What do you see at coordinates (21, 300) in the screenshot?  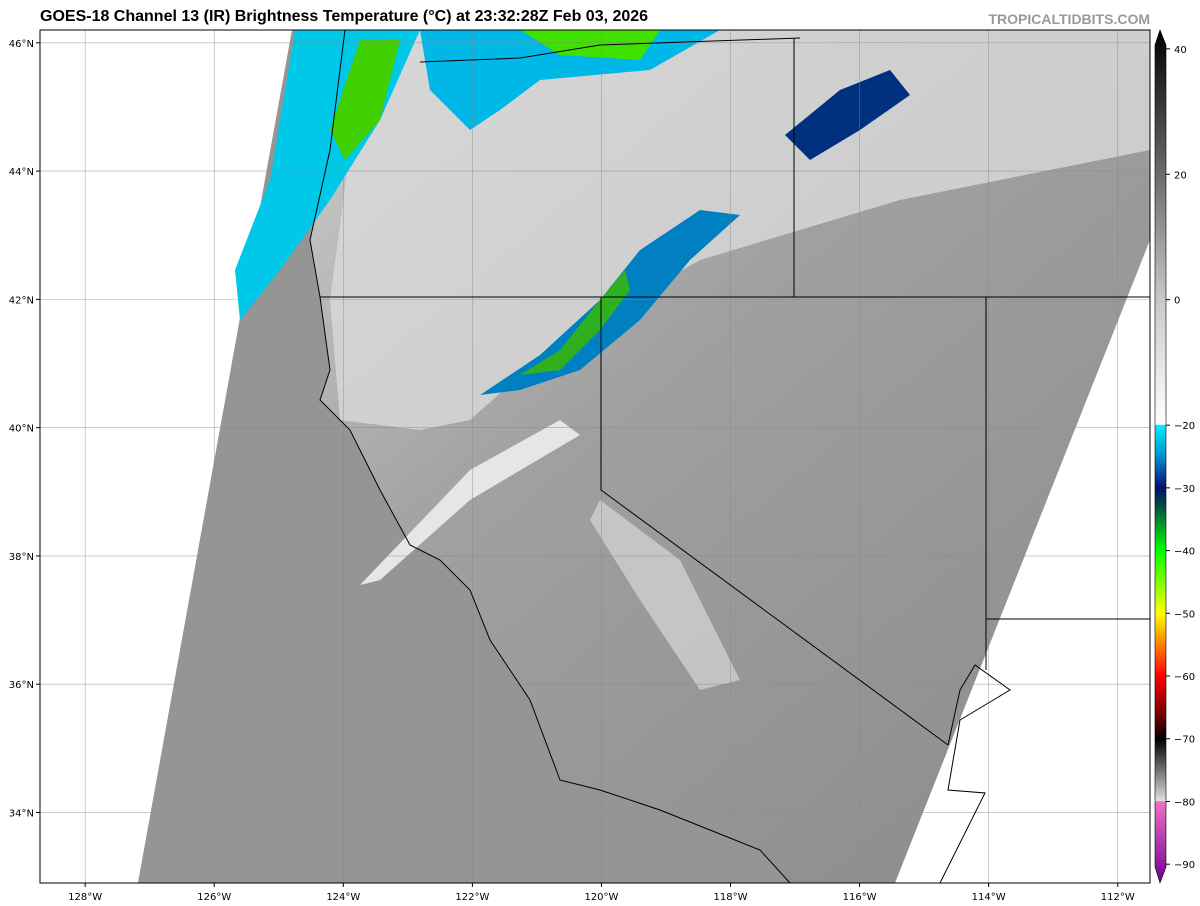 I see `lat-tick-label: 42°N` at bounding box center [21, 300].